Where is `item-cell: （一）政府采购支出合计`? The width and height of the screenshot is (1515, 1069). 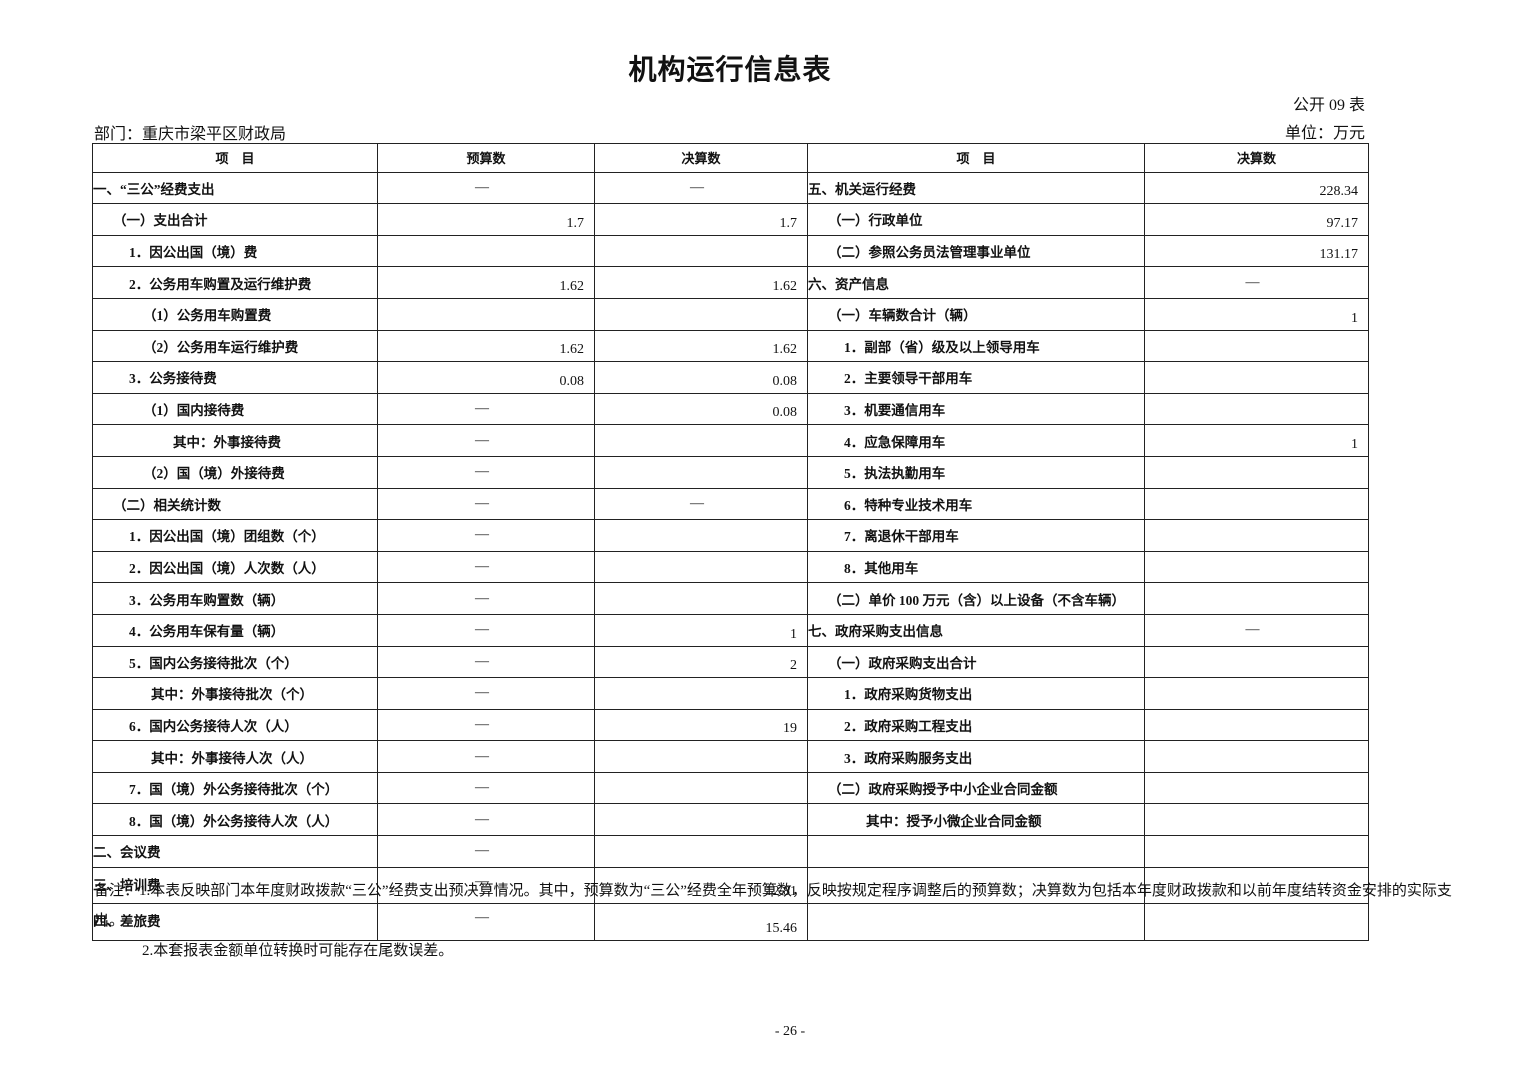 item-cell: （一）政府采购支出合计 is located at coordinates (976, 662).